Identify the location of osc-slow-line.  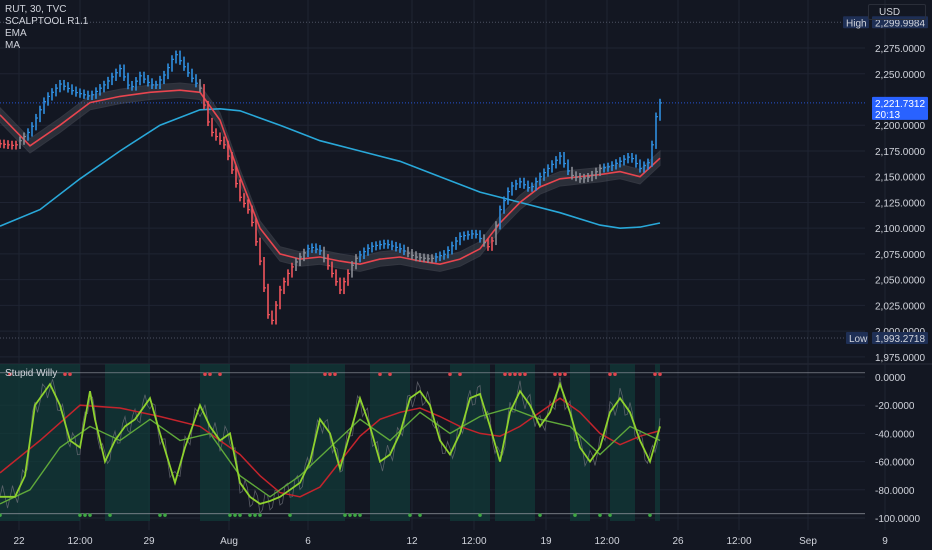
(330, 456).